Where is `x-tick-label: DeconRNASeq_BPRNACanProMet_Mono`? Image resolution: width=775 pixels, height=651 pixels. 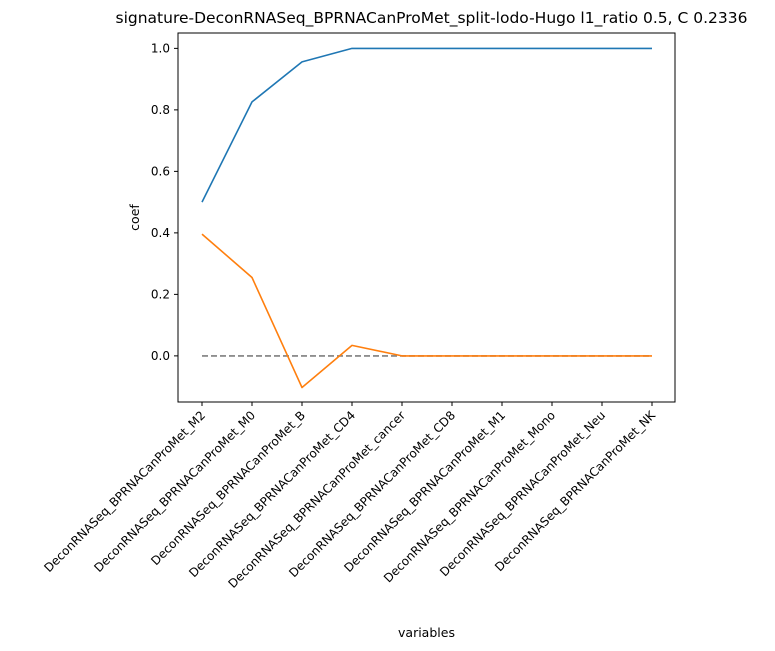 x-tick-label: DeconRNASeq_BPRNACanProMet_Mono is located at coordinates (469, 496).